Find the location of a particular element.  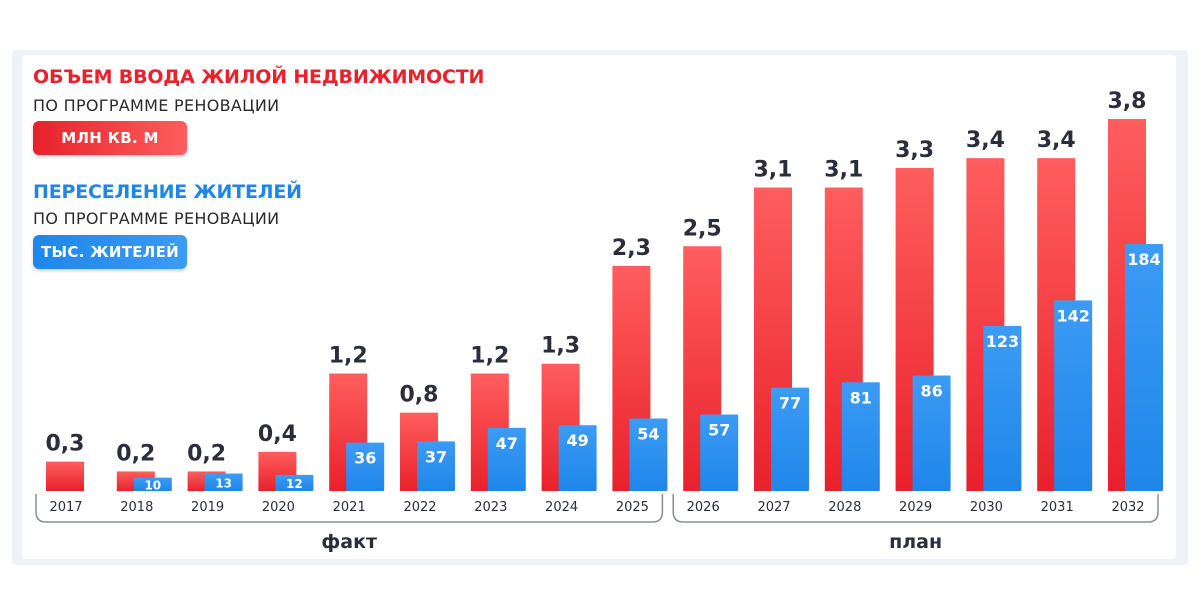

housing-value-label-2018: 0,2 is located at coordinates (135, 453).